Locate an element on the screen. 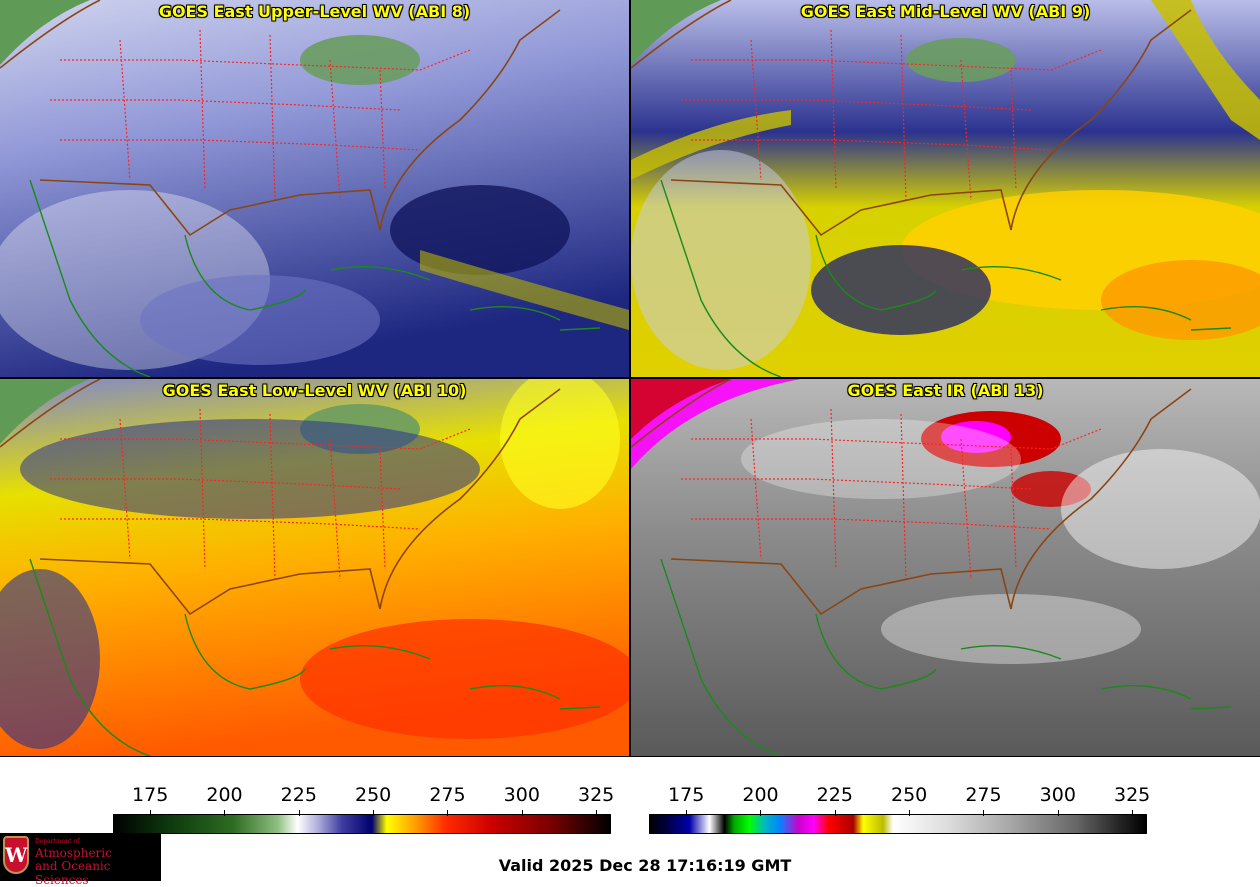  panel-title: GOES East Mid-Level WV (ABI 9) is located at coordinates (945, 11).